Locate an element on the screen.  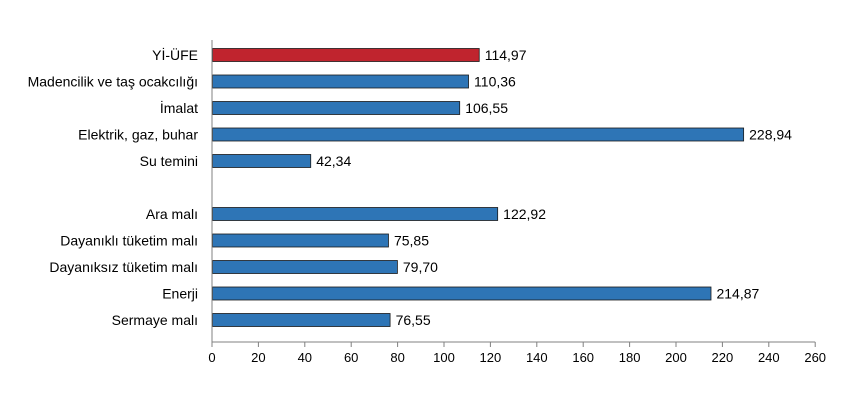
x-tick-label: 120 is located at coordinates (491, 357).